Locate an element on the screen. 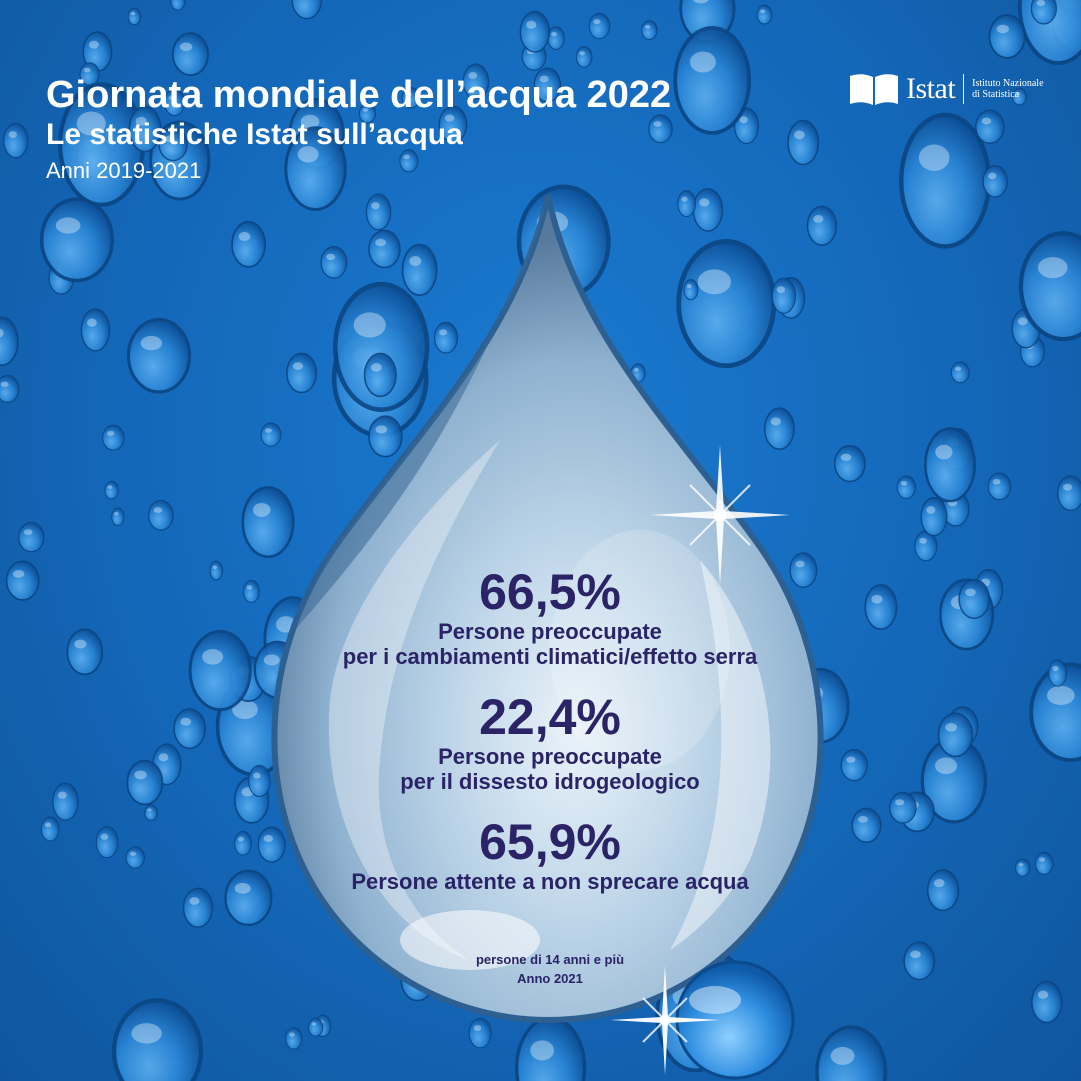 The image size is (1081, 1081). drop-reflection-left is located at coordinates (414, 700).